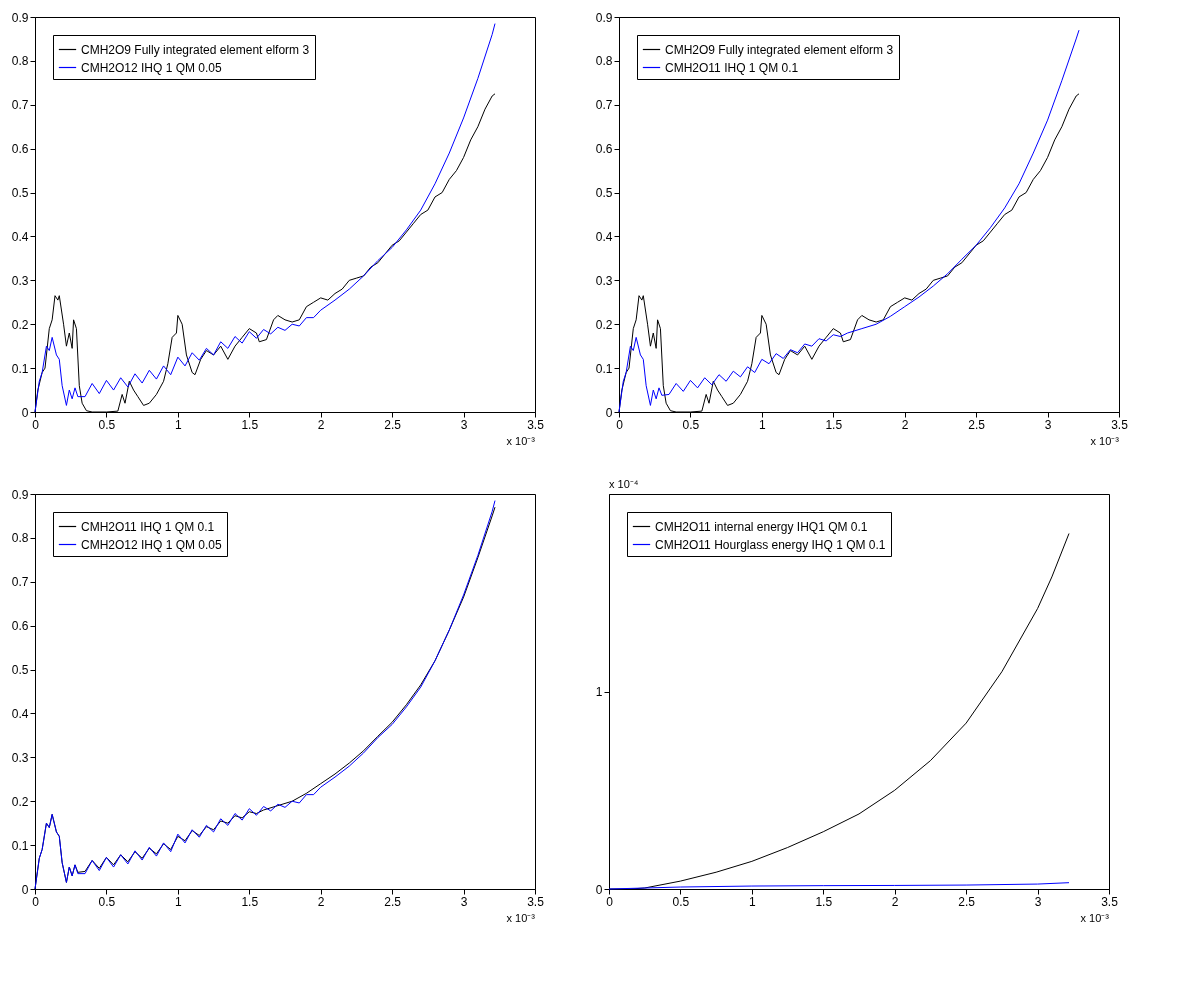 The height and width of the screenshot is (988, 1199). I want to click on text: x 10⁻⁴, so click(624, 484).